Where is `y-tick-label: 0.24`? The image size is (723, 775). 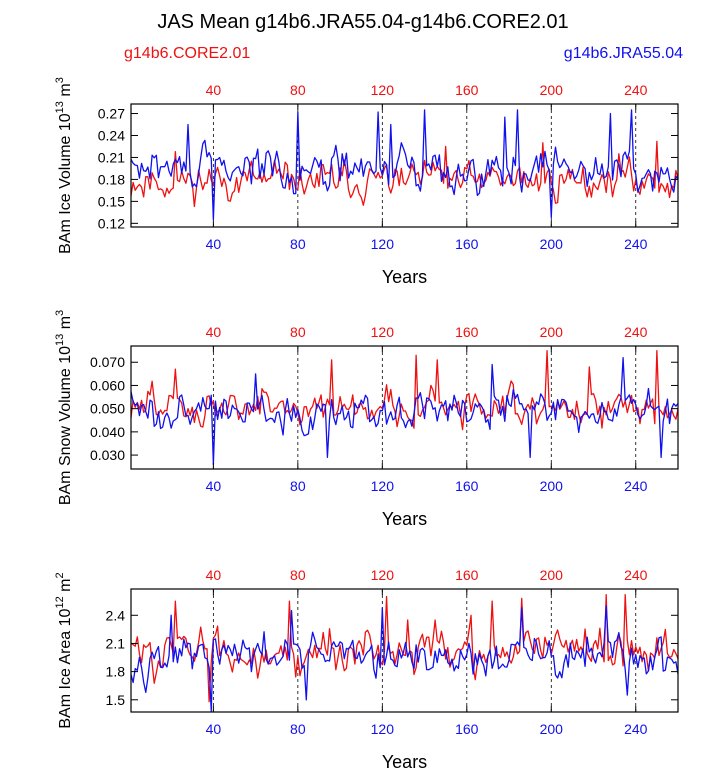
y-tick-label: 0.24 is located at coordinates (111, 135).